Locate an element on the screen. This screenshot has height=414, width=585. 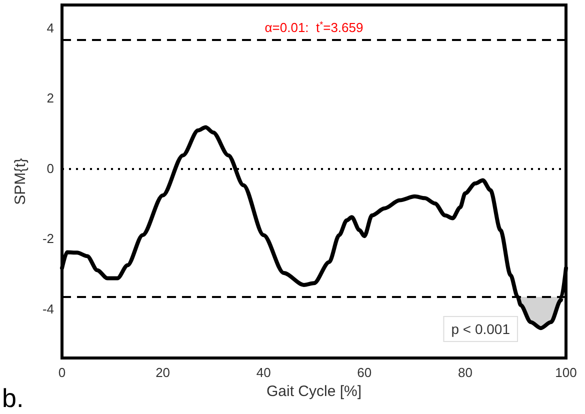
text: b. is located at coordinates (13, 398).